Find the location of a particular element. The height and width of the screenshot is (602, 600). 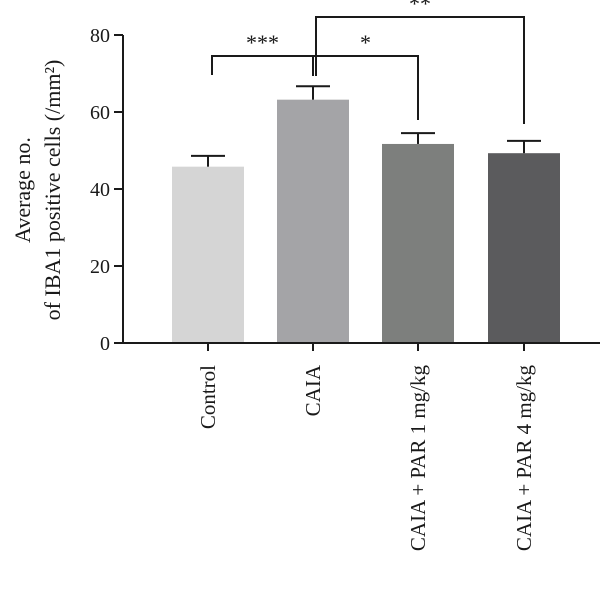

x-tick-label-2: CAIA is located at coordinates (313, 390).